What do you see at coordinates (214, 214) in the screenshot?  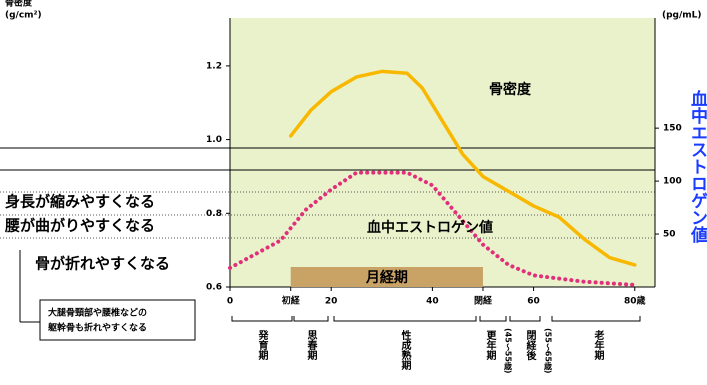 I see `y-tick-label: 0.8` at bounding box center [214, 214].